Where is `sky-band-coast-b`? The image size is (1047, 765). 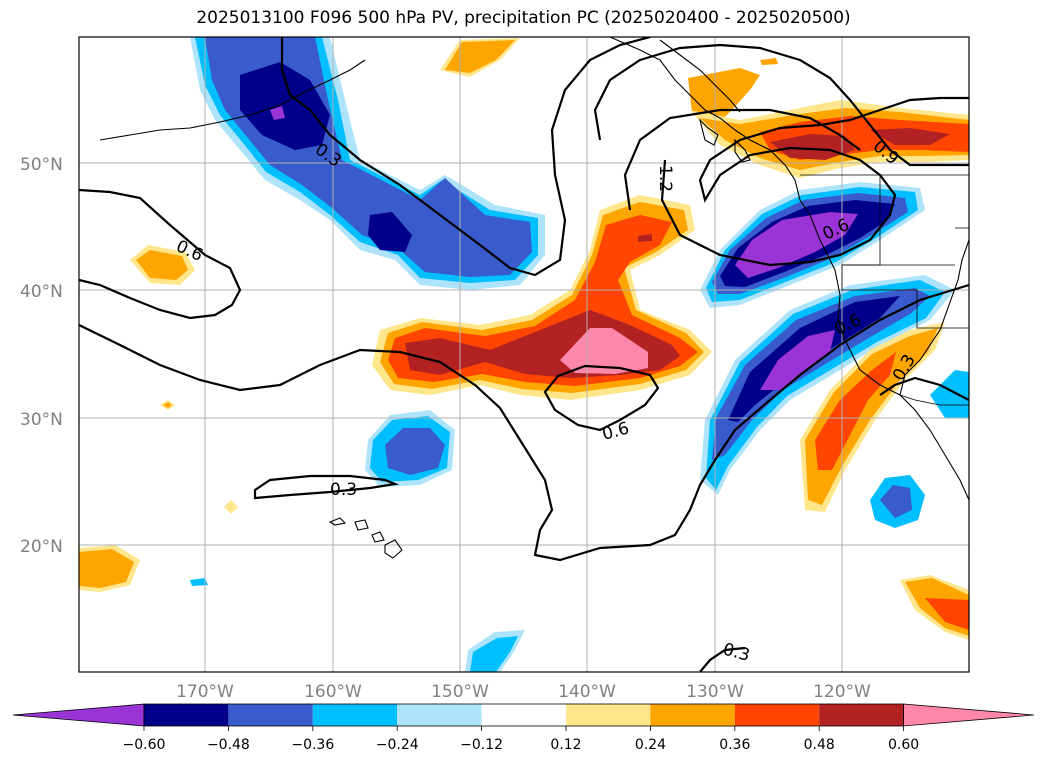 sky-band-coast-b is located at coordinates (825, 385).